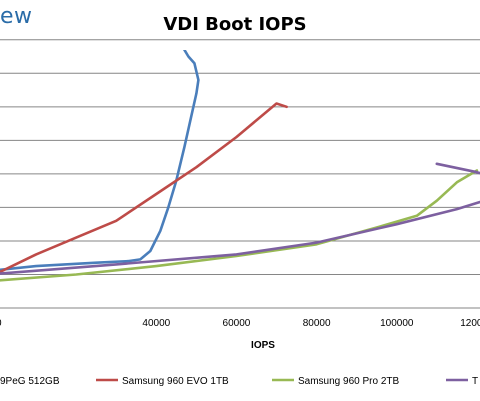 This screenshot has width=480, height=401. I want to click on chart-title: VDI Boot IOPS, so click(235, 24).